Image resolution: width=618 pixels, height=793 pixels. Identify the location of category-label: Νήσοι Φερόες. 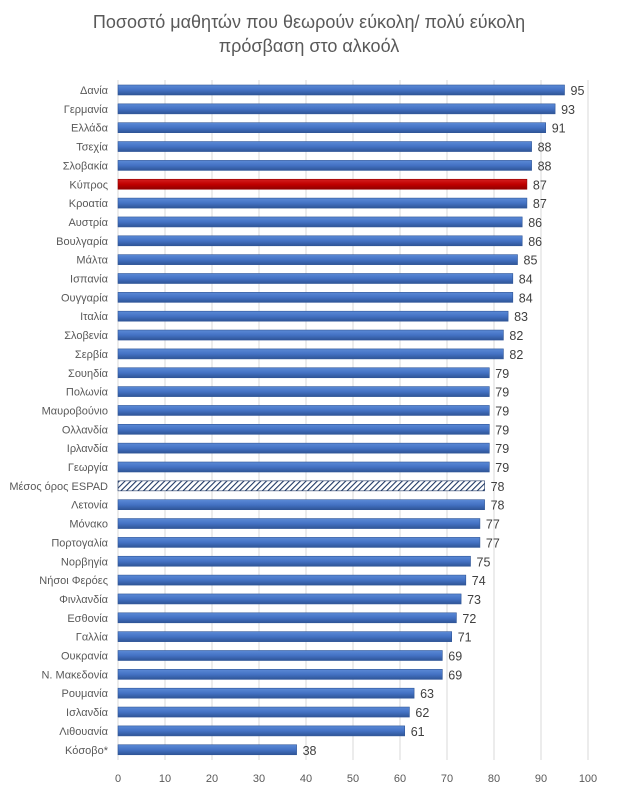
(73, 581).